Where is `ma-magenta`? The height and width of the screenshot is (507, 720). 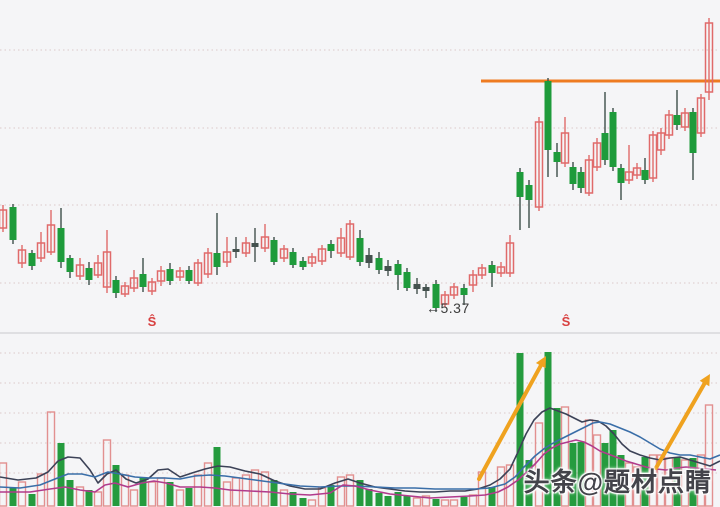
ma-magenta is located at coordinates (358, 469).